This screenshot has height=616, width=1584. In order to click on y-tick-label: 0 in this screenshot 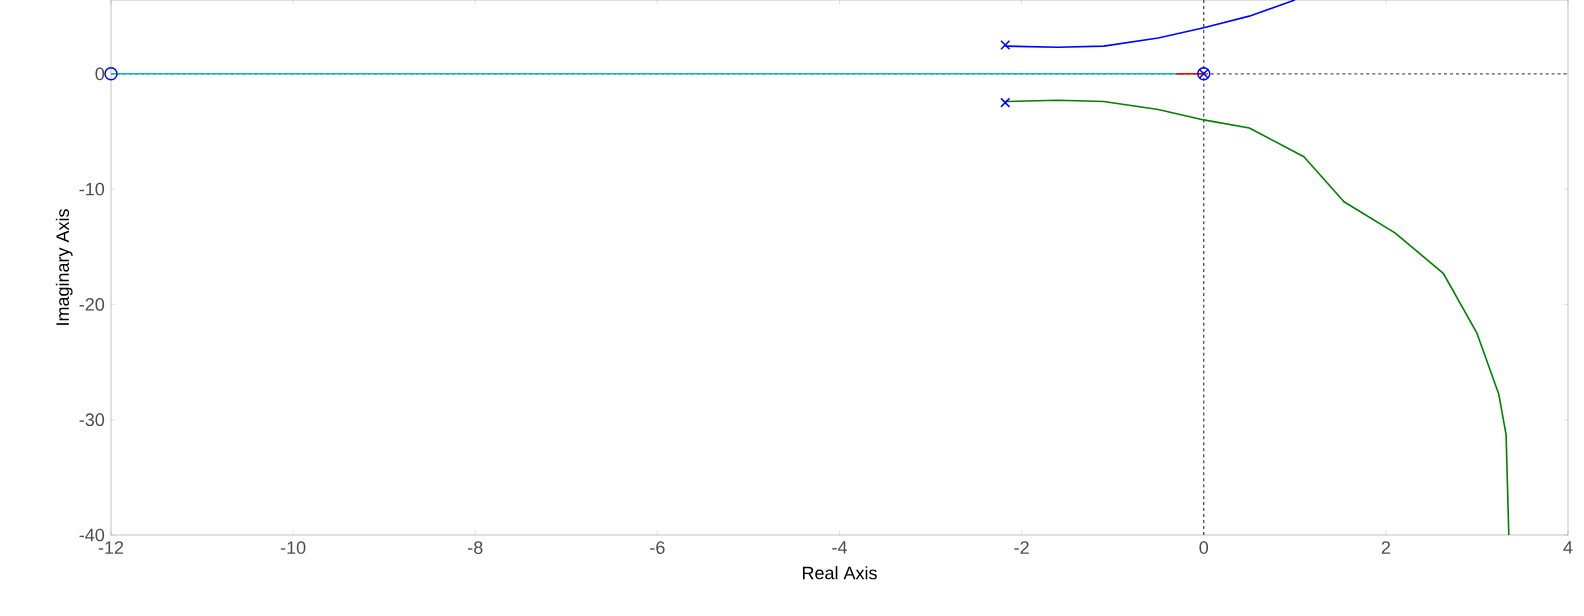, I will do `click(100, 74)`.